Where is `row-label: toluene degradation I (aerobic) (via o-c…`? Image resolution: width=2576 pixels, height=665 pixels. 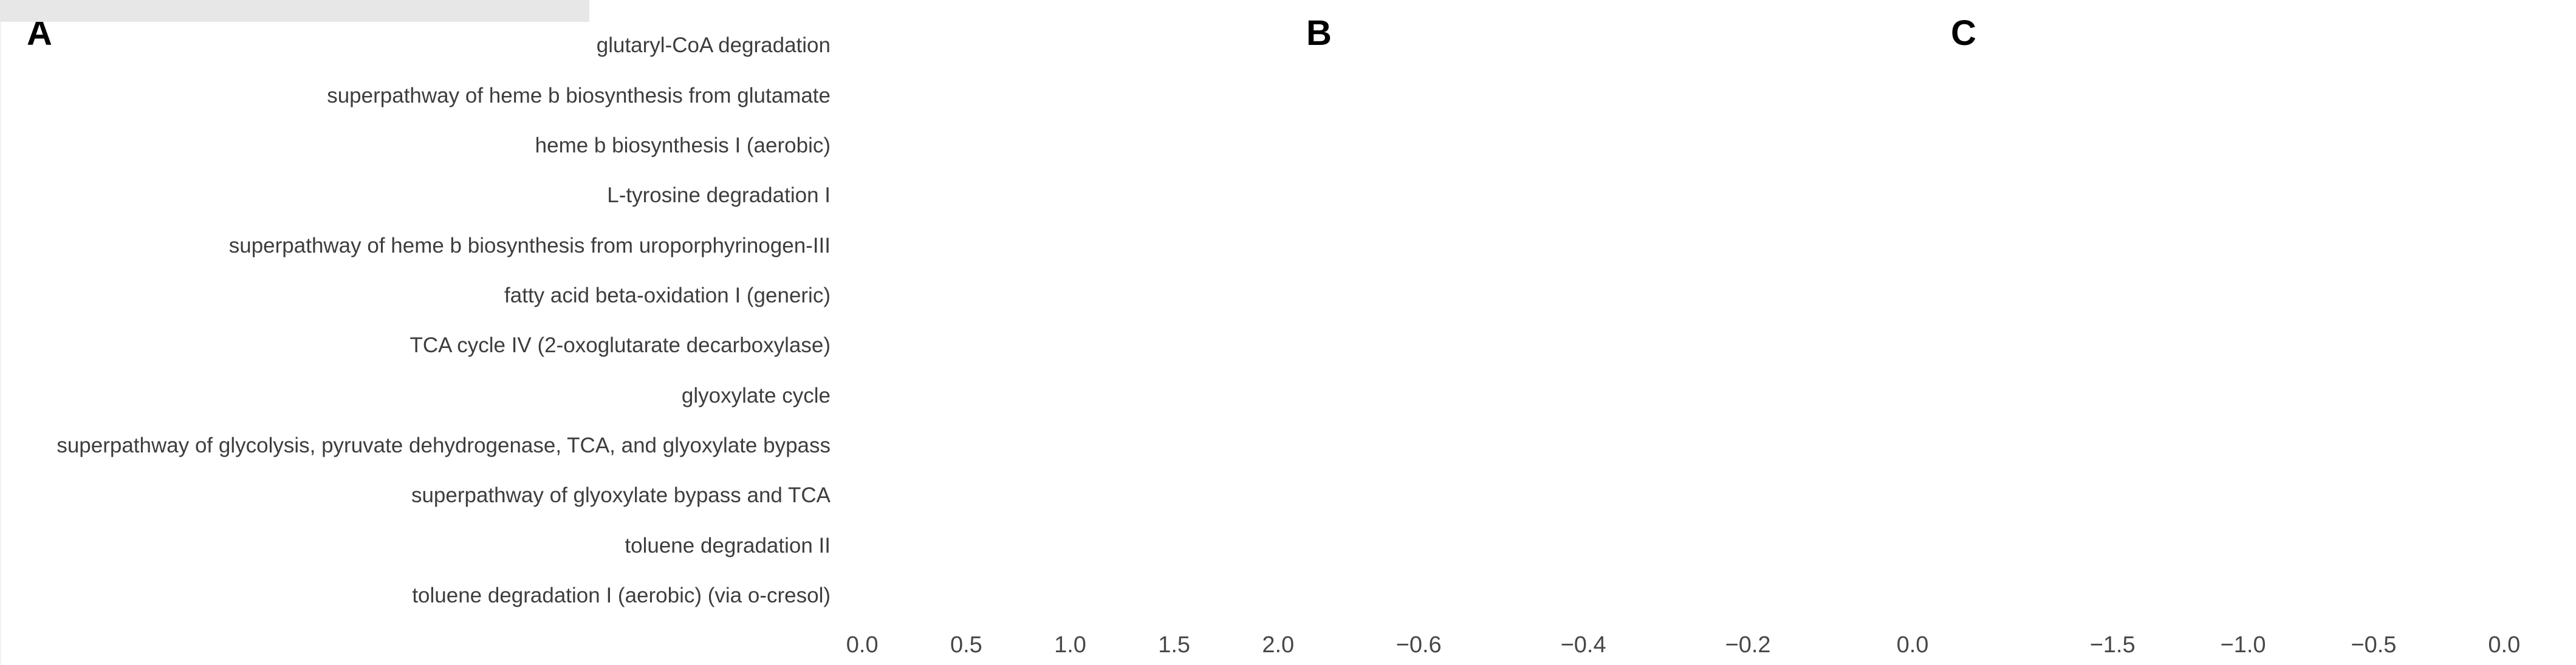 row-label: toluene degradation I (aerobic) (via o-c… is located at coordinates (621, 595).